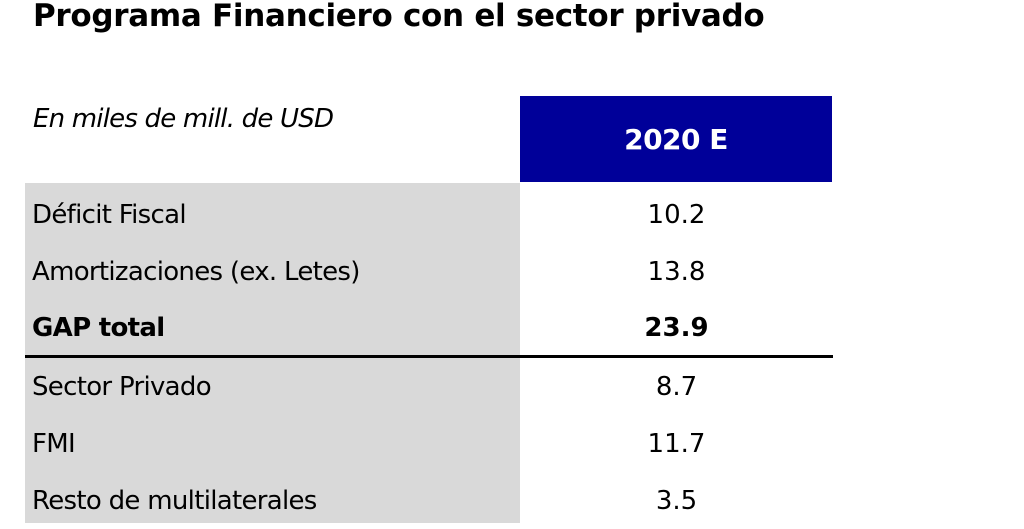  Describe the element at coordinates (54, 443) in the screenshot. I see `row-label: FMI` at that location.